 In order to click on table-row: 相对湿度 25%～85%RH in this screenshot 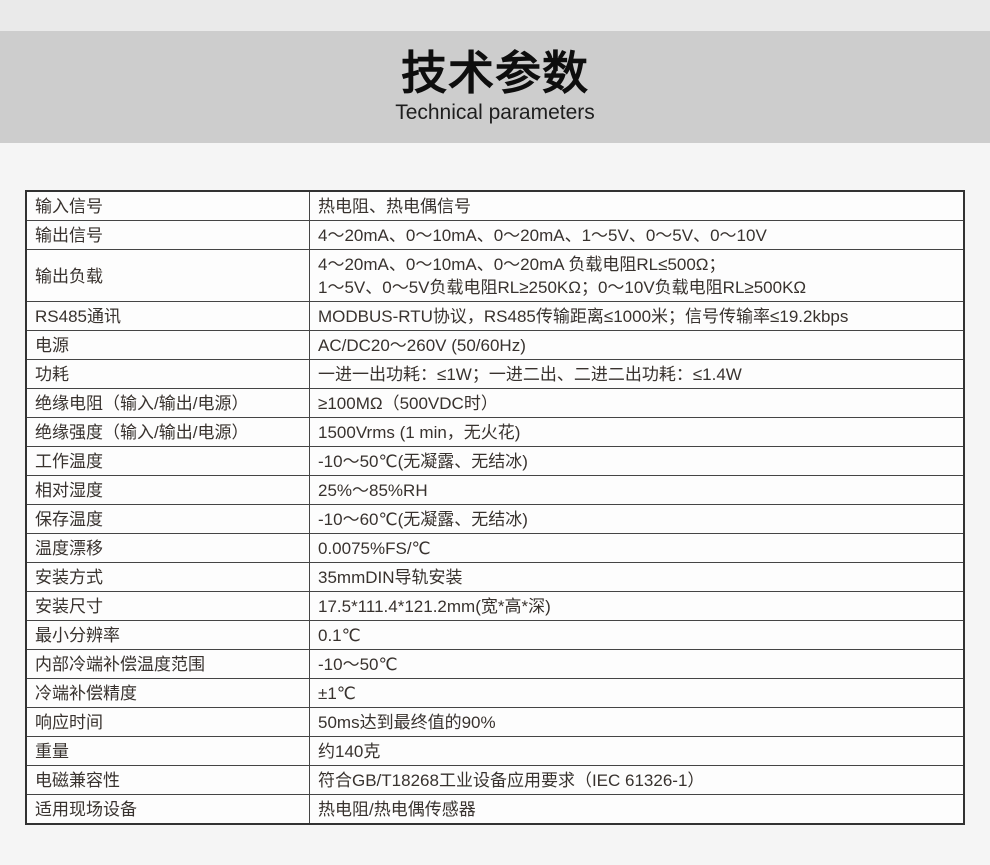, I will do `click(495, 490)`.